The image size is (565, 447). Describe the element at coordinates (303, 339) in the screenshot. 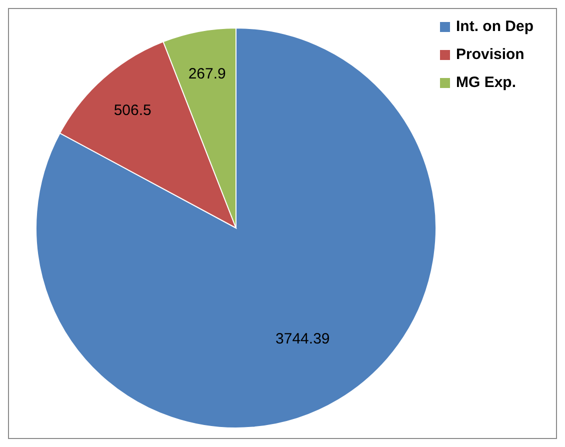

I see `data-label: 3744.39` at that location.